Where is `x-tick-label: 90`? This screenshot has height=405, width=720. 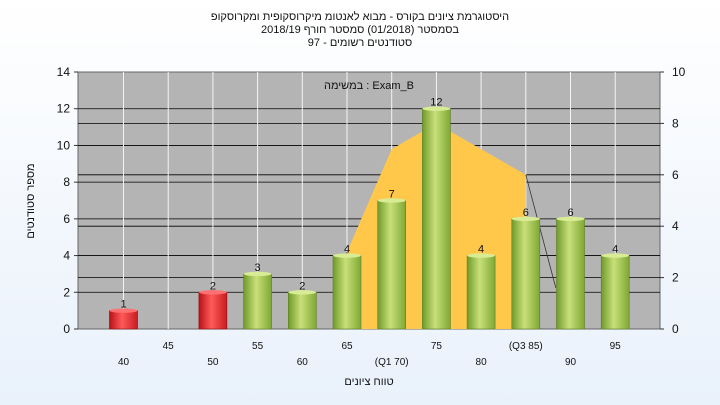
x-tick-label: 90 is located at coordinates (571, 362).